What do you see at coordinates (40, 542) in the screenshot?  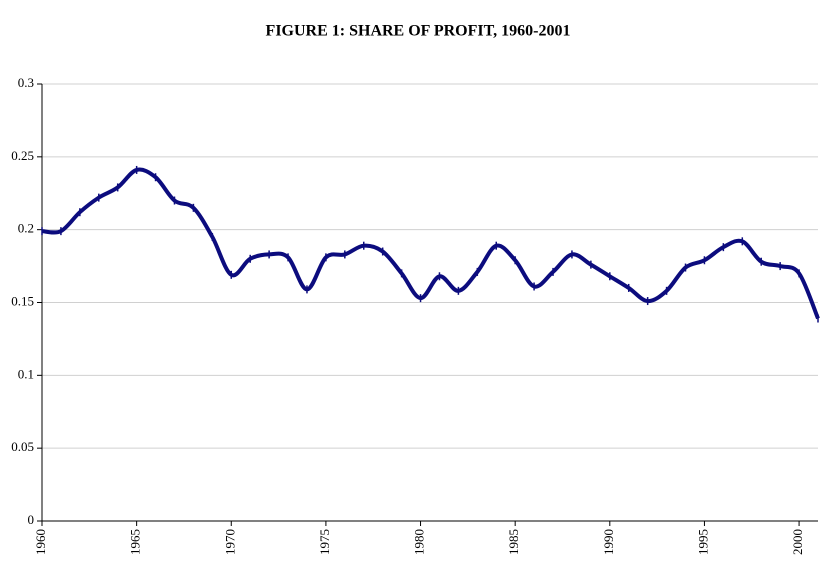 I see `x-tick-label: 1960` at bounding box center [40, 542].